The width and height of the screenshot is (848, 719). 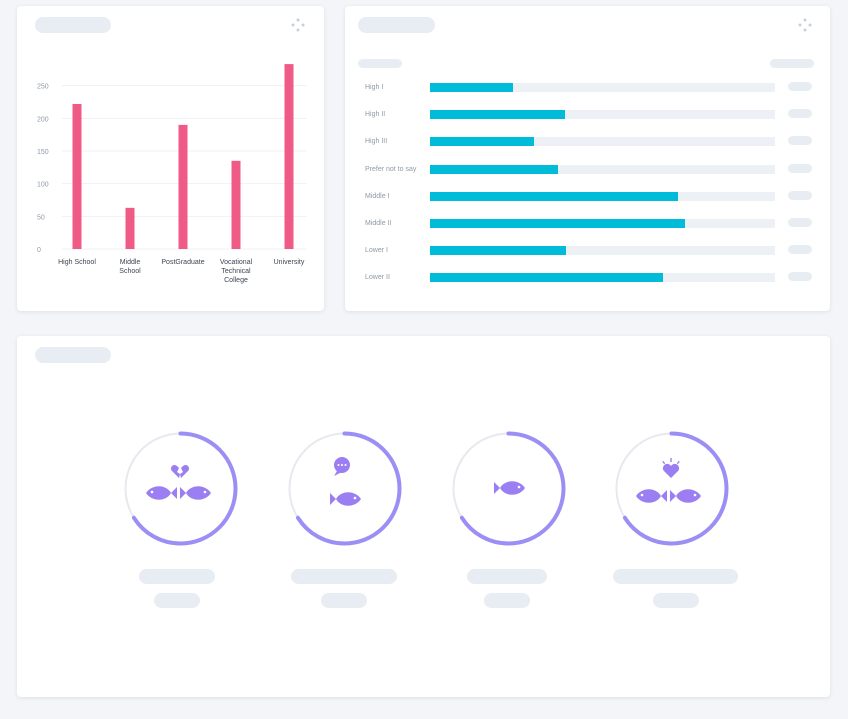 What do you see at coordinates (236, 271) in the screenshot?
I see `x-tick-label: Technical` at bounding box center [236, 271].